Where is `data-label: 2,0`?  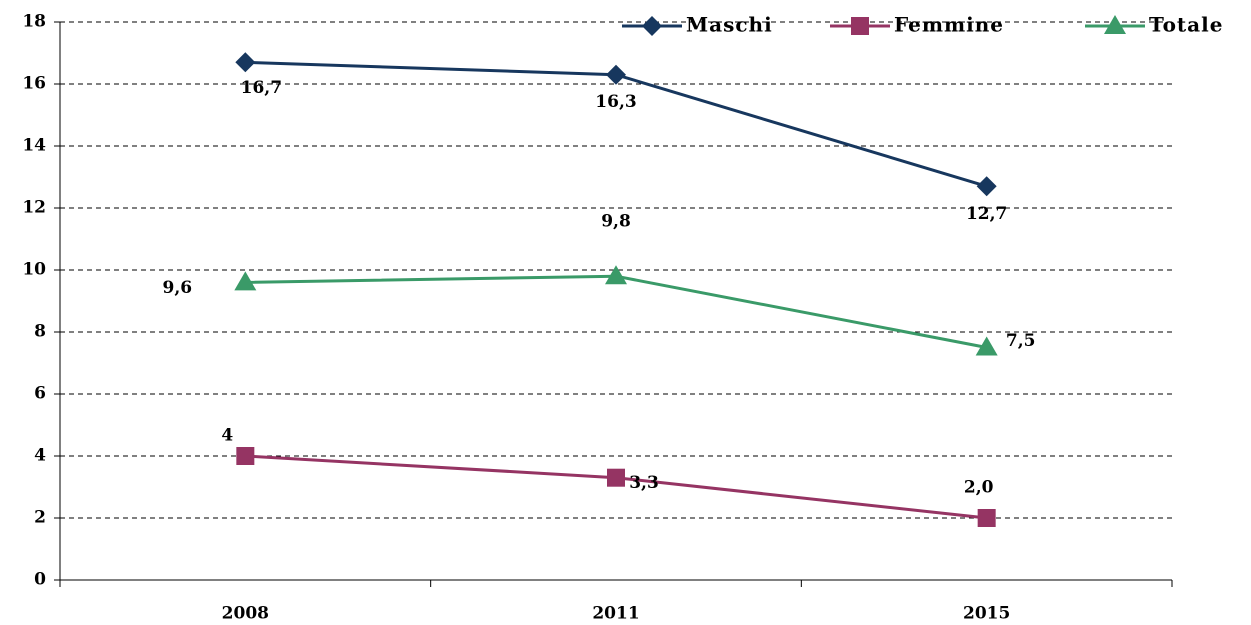 data-label: 2,0 is located at coordinates (979, 488).